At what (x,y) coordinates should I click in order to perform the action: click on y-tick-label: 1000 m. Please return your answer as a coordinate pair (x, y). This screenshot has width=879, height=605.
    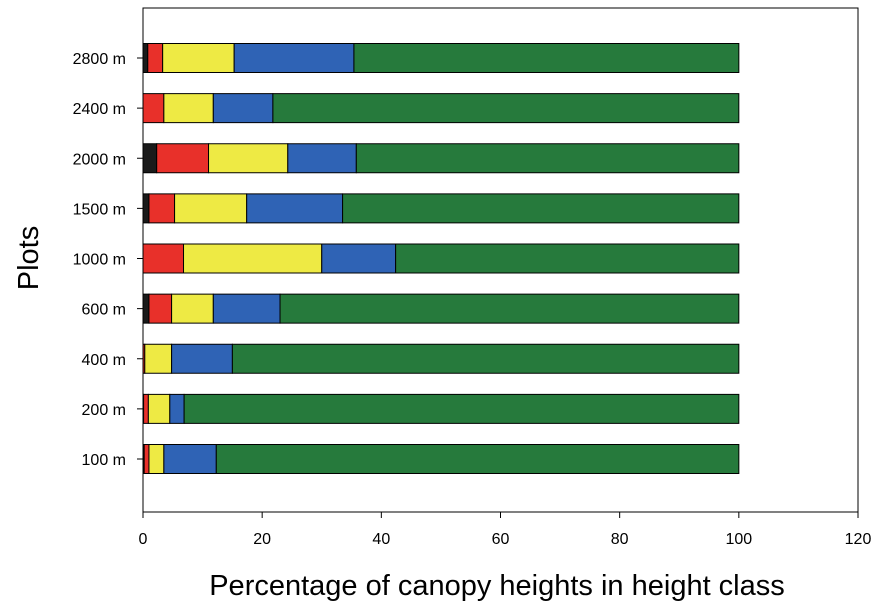
    Looking at the image, I should click on (99, 260).